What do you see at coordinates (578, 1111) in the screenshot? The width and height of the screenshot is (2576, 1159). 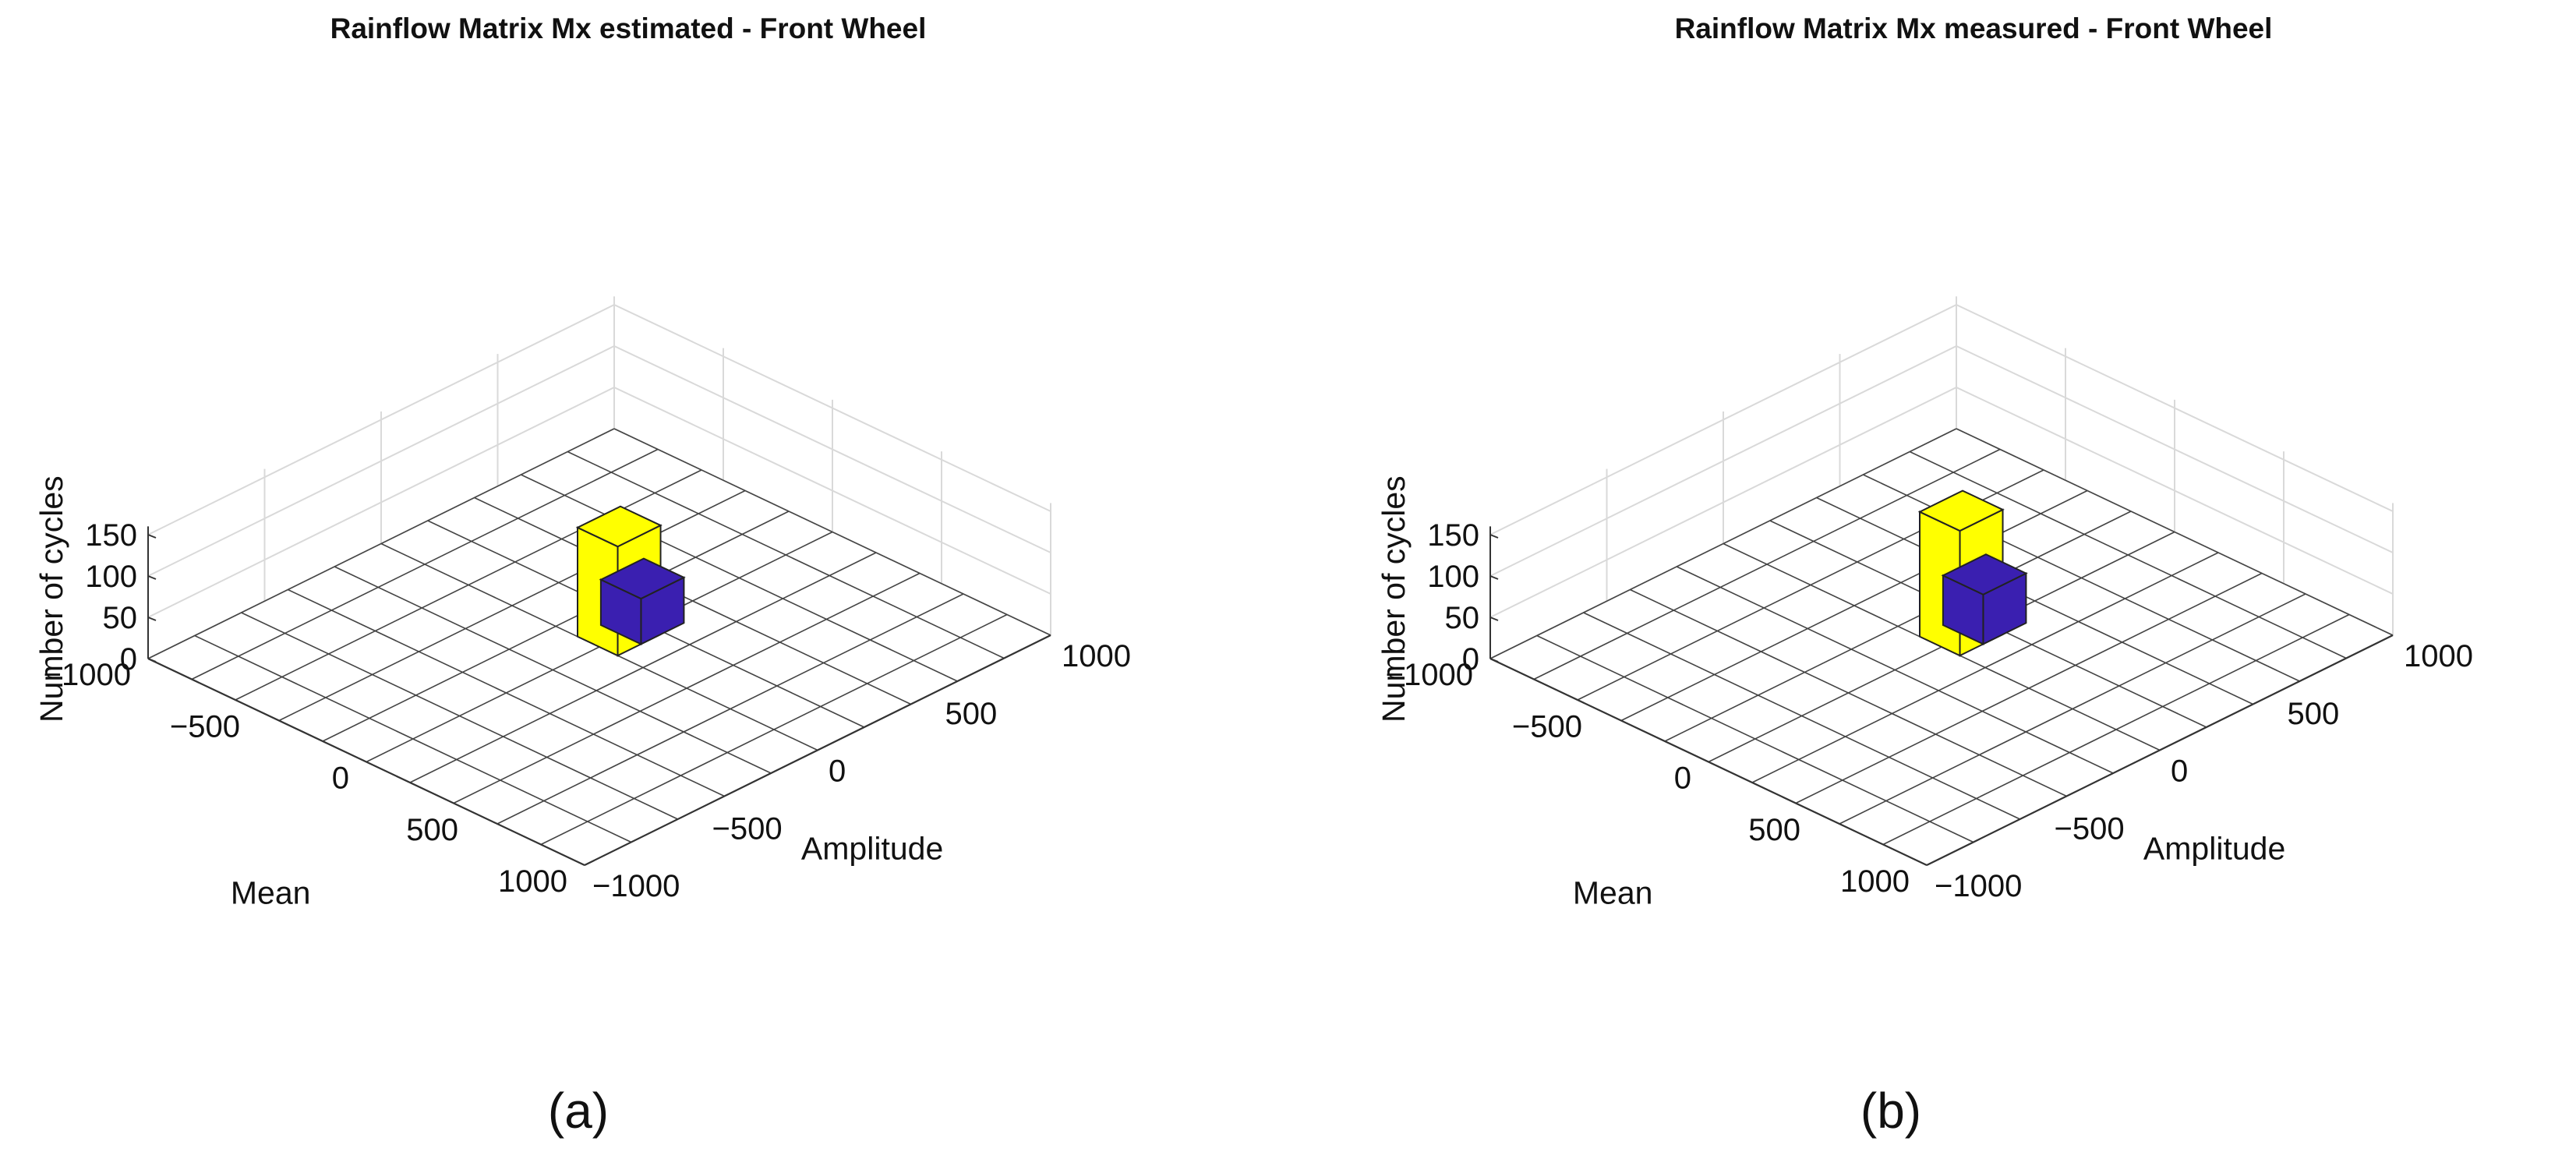 I see `panel-caption: (a)` at bounding box center [578, 1111].